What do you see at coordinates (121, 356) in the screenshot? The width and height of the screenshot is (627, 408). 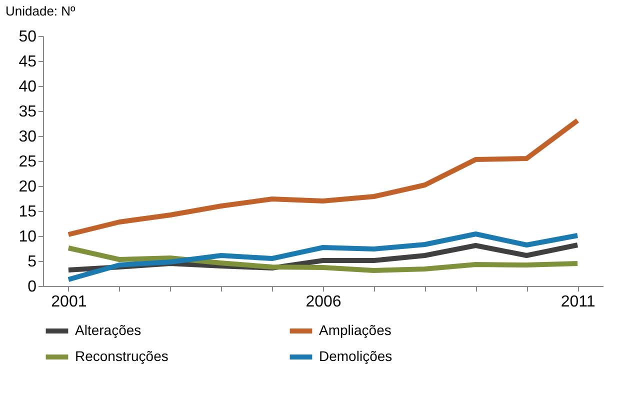 I see `legend-label: Reconstruções` at bounding box center [121, 356].